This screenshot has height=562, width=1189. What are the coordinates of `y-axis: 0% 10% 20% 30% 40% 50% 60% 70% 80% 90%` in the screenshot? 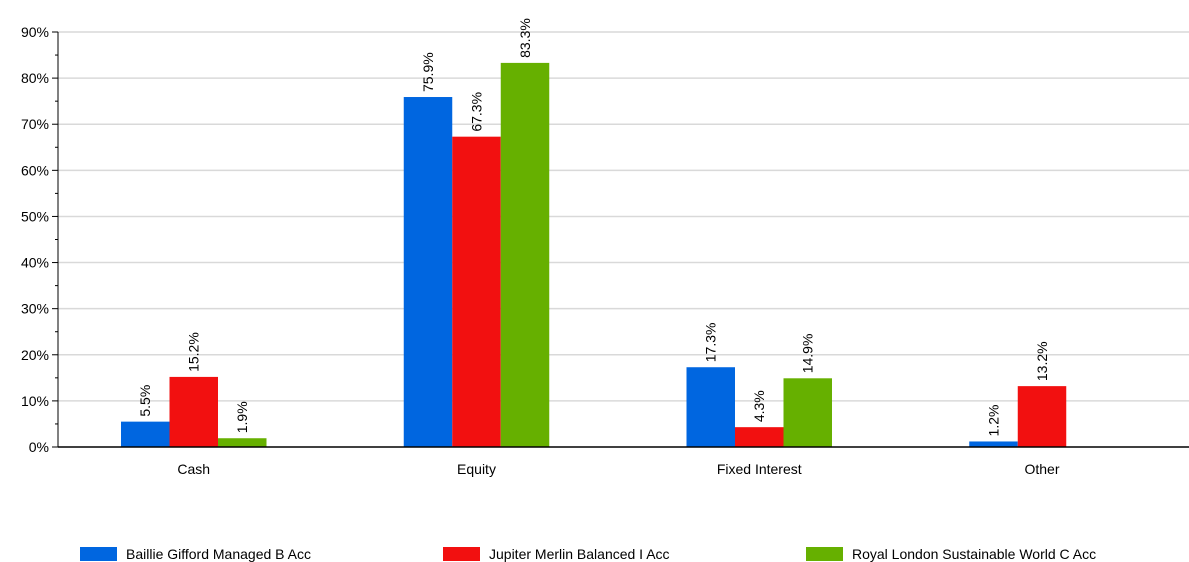 It's located at (40, 239).